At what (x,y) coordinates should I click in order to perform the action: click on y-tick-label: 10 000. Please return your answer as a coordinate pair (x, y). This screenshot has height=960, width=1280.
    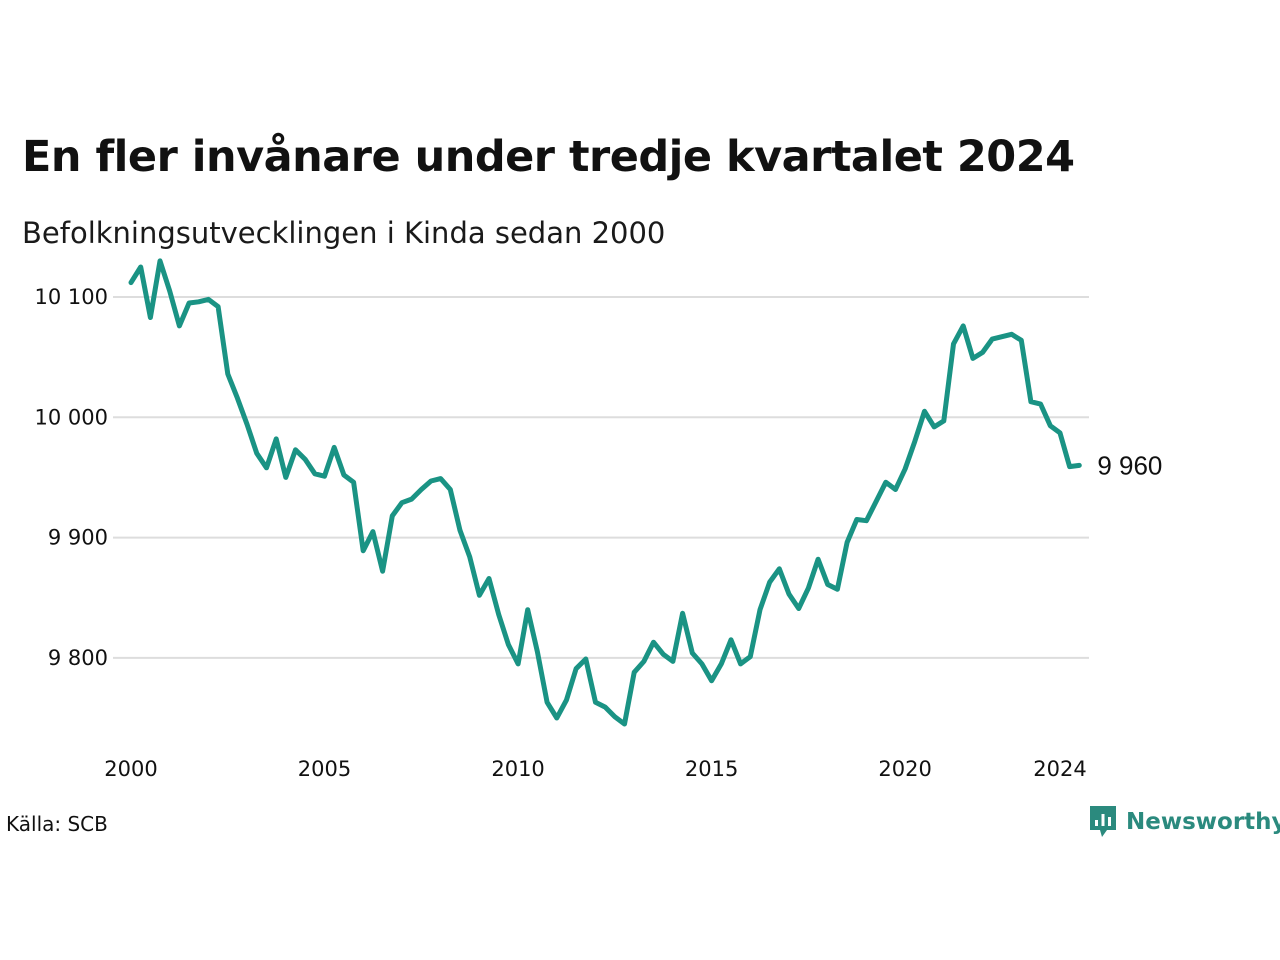
    Looking at the image, I should click on (71, 417).